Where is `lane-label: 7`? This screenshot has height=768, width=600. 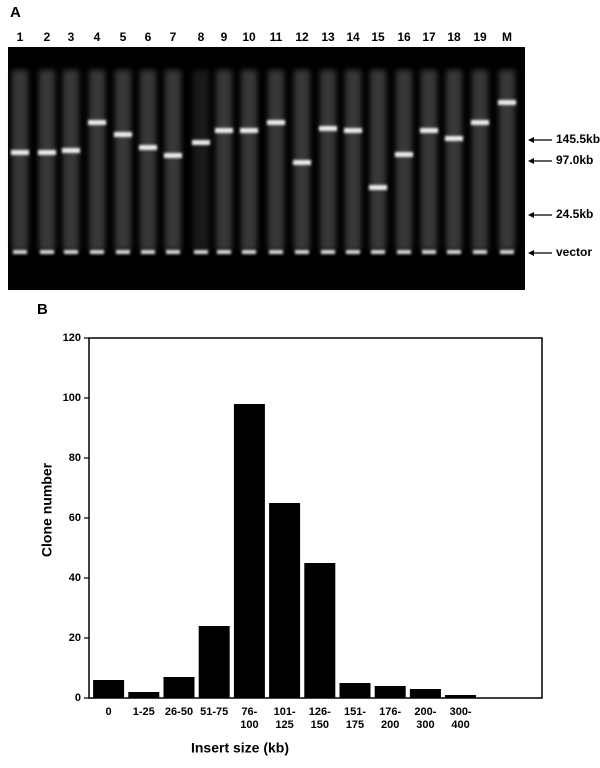
lane-label: 7 is located at coordinates (173, 37).